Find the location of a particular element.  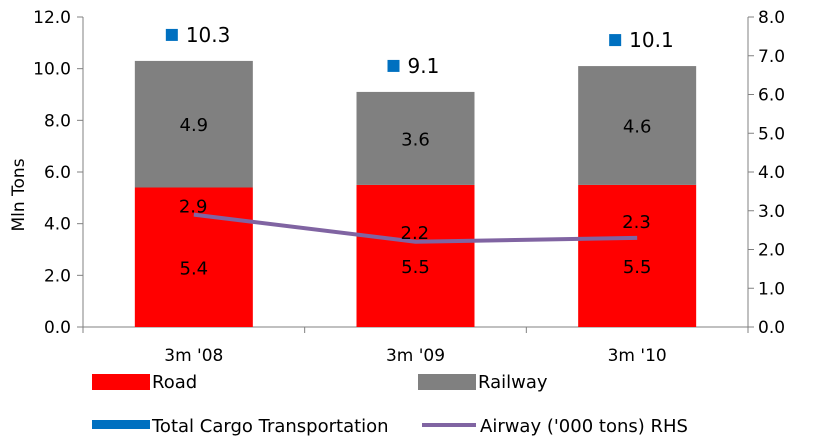

x-tick-label: 3m '09 is located at coordinates (415, 356).